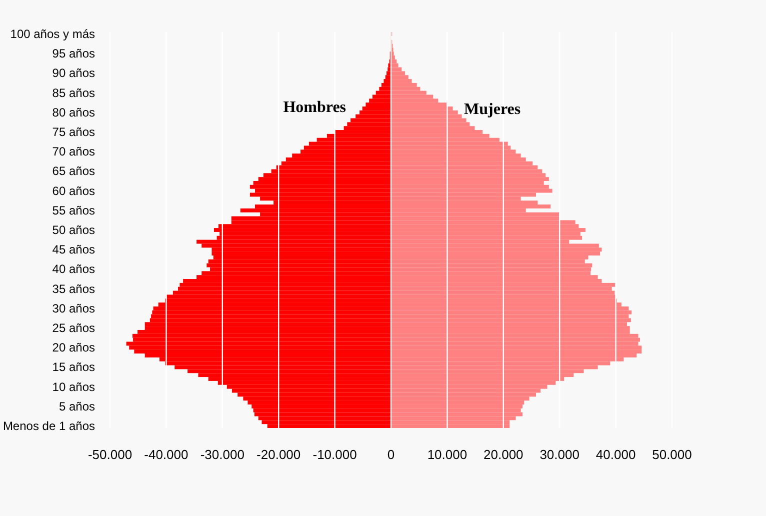 The image size is (766, 516). I want to click on y-tick-label: 80 años, so click(73, 112).